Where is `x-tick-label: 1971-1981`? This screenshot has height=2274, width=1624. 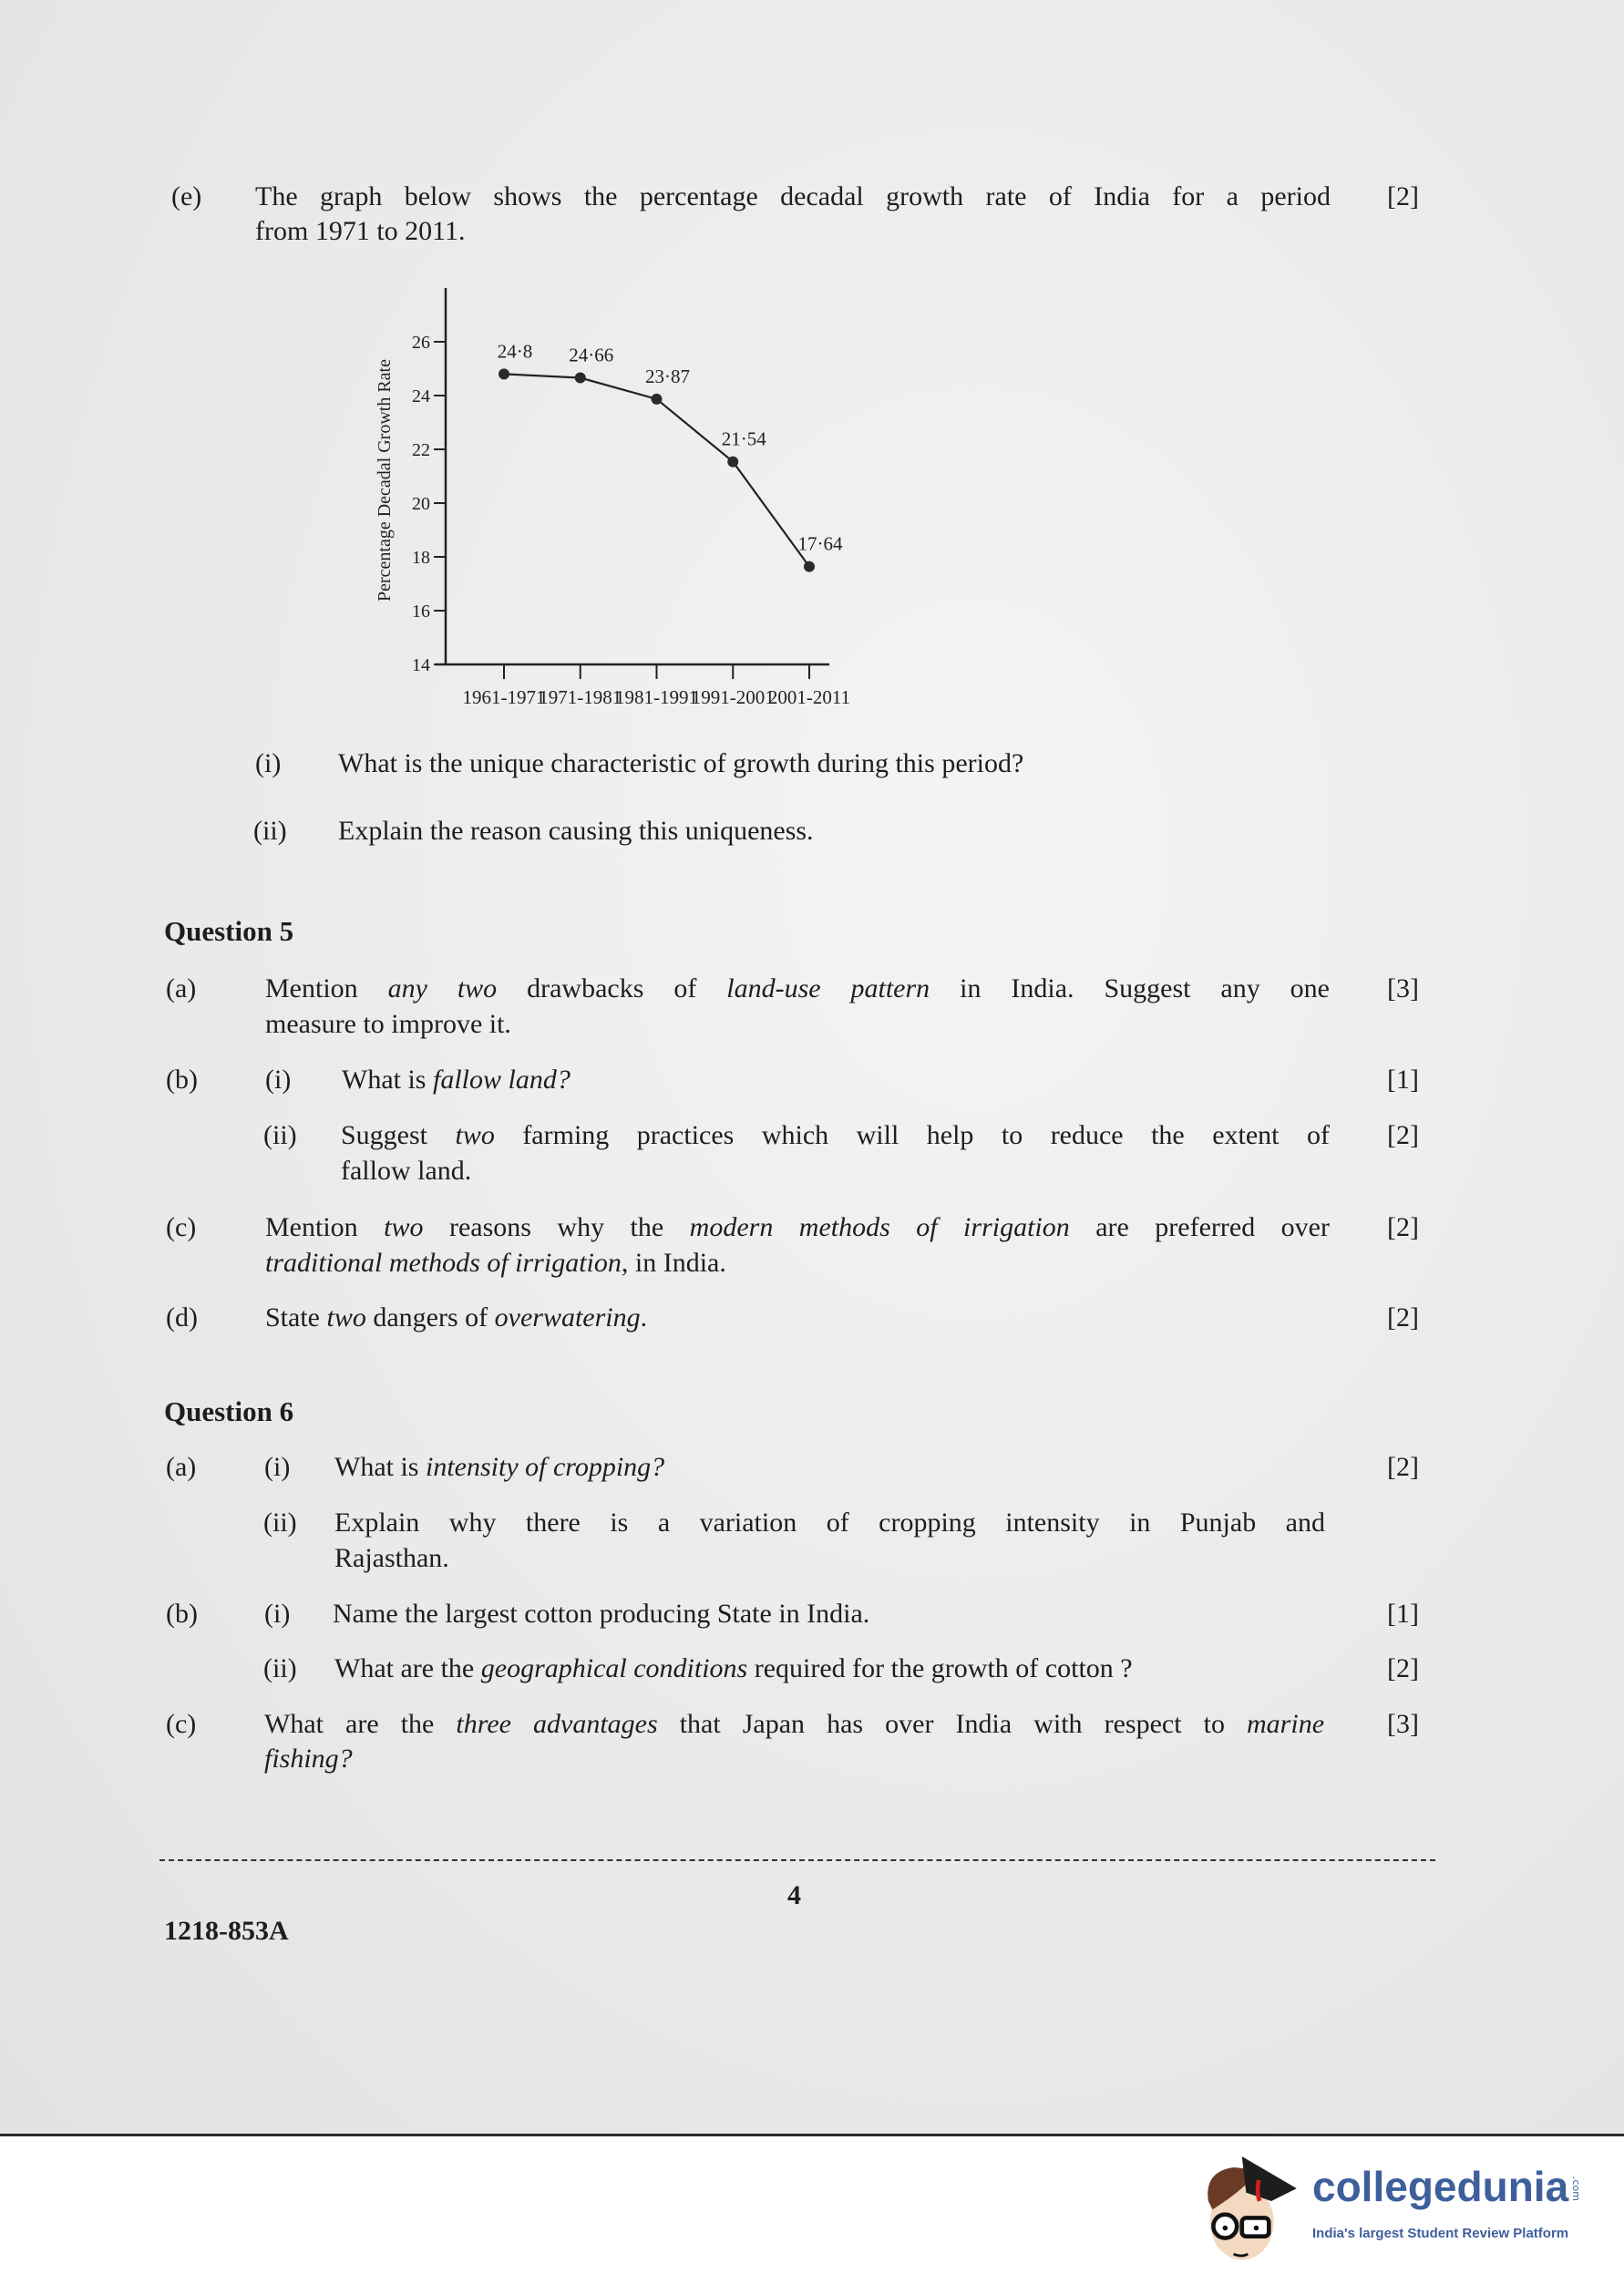
x-tick-label: 1971-1981 is located at coordinates (581, 697).